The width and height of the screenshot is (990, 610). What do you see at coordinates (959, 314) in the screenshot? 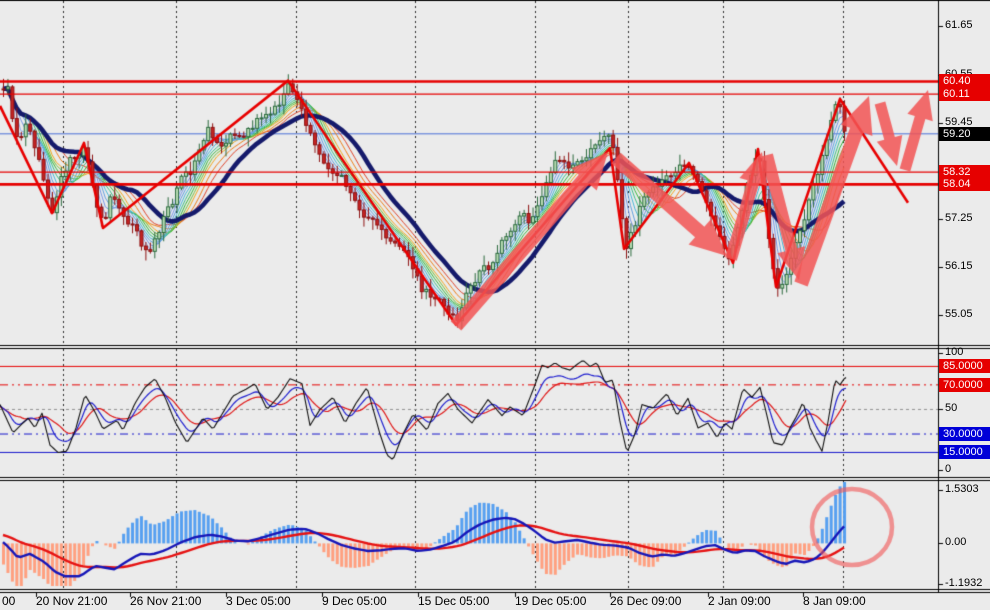
I see `price-label-55.05: 55.05` at bounding box center [959, 314].